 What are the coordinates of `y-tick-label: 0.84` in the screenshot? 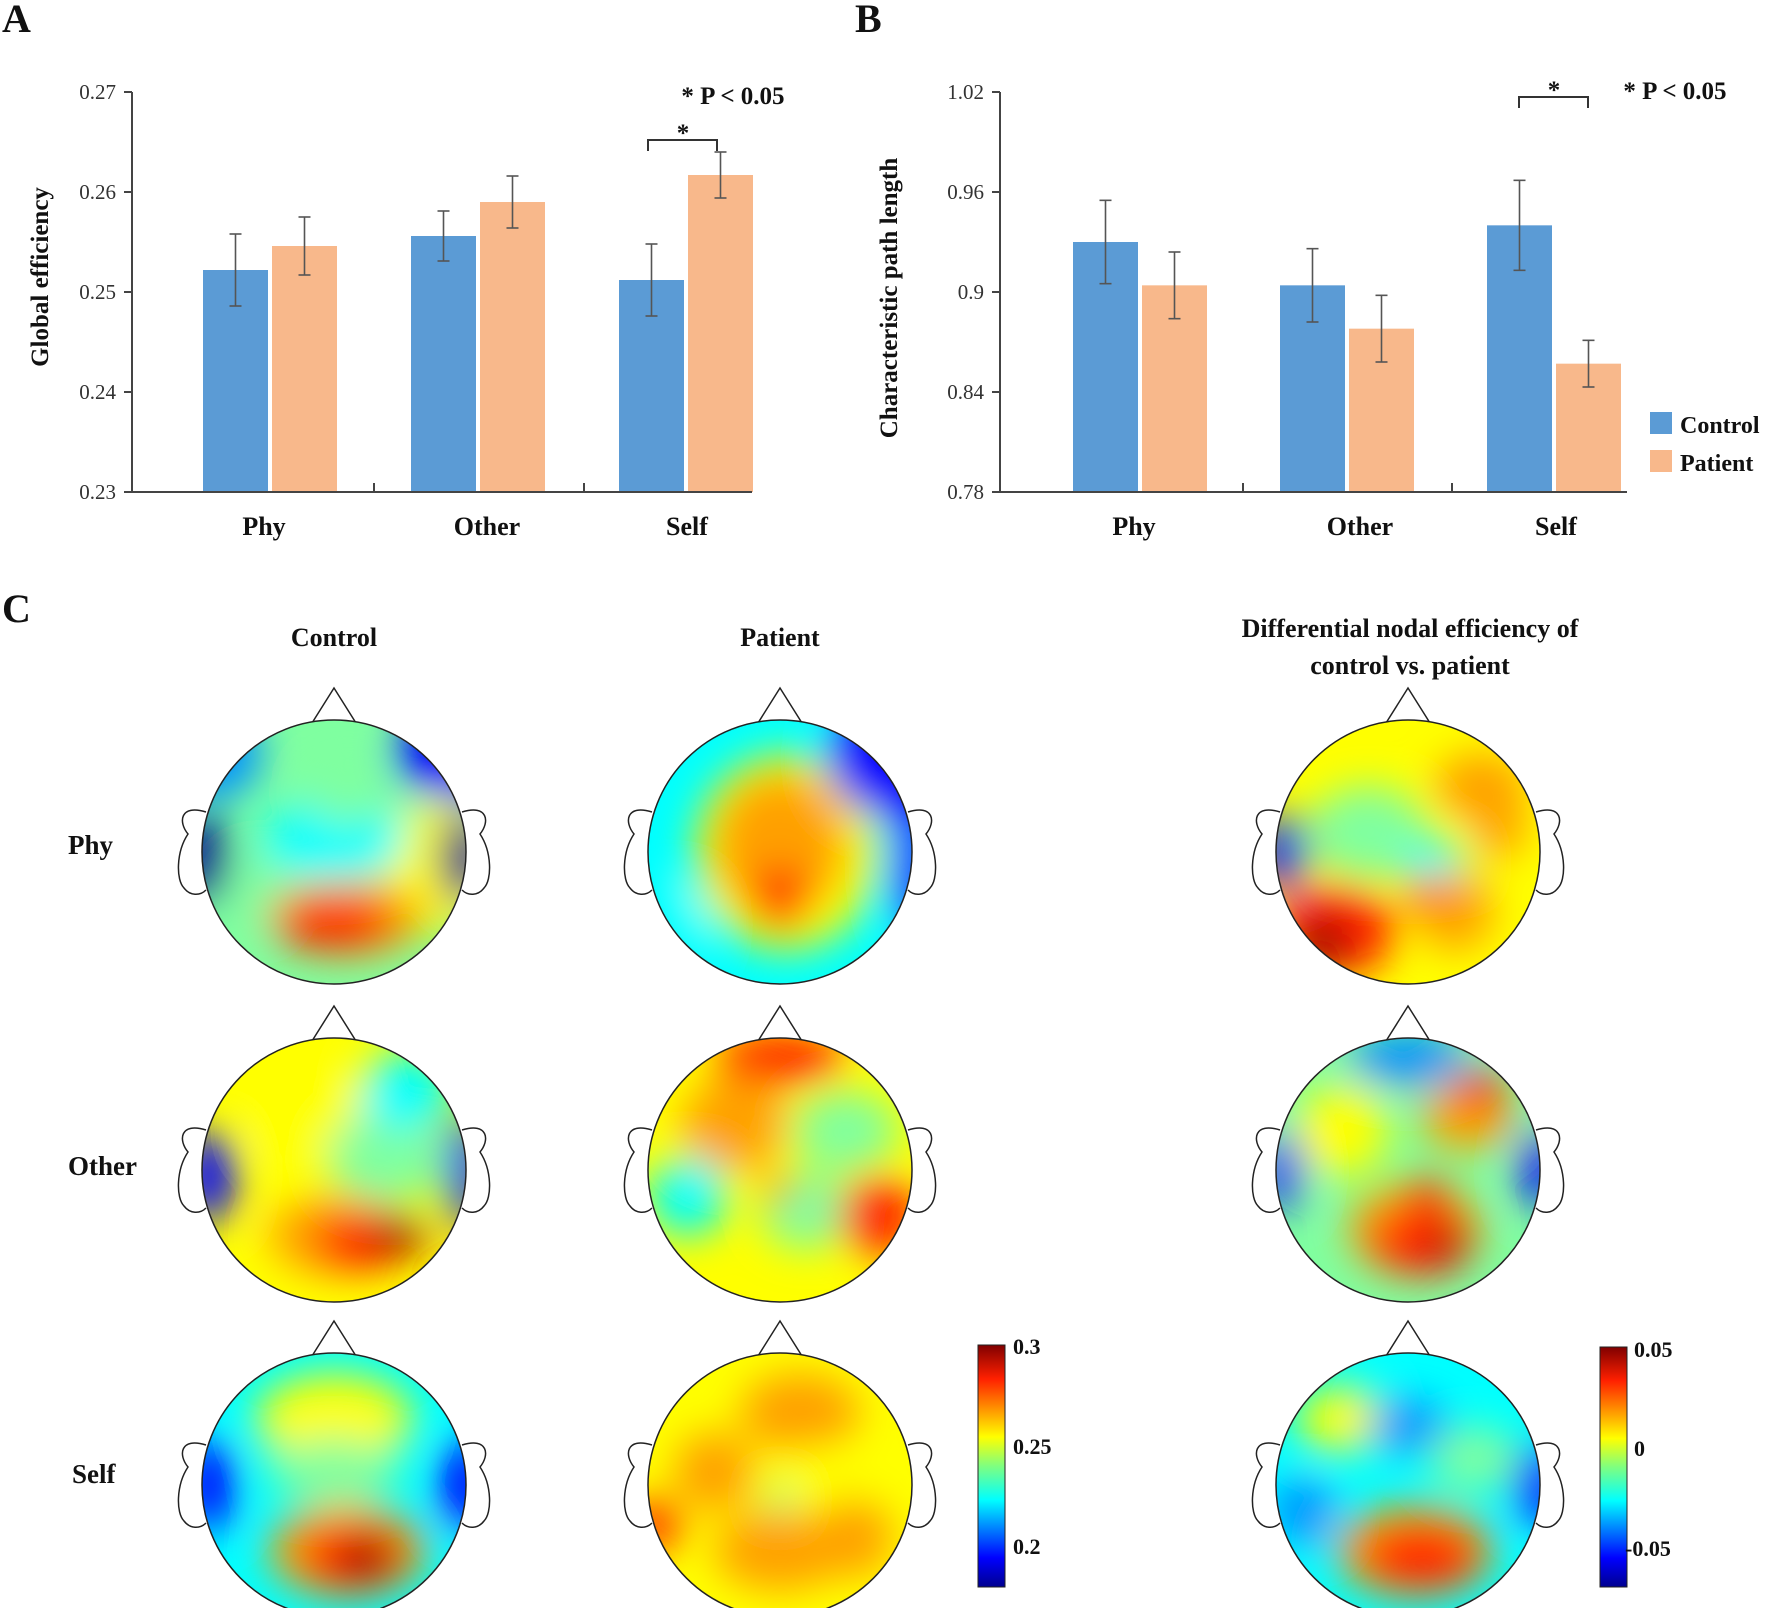 It's located at (965, 392).